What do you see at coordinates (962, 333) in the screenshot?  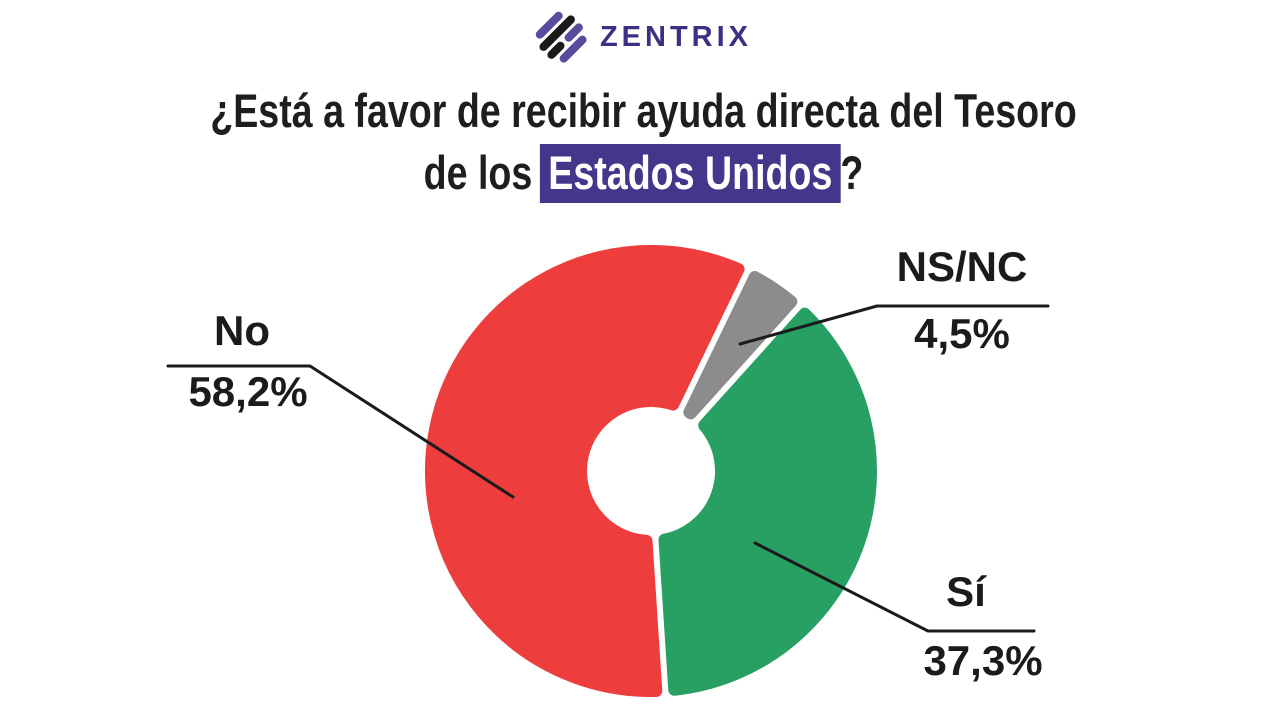 I see `value-nsnc: 4,5%` at bounding box center [962, 333].